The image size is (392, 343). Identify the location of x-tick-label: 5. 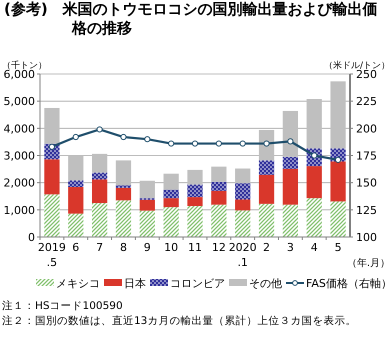
(338, 247).